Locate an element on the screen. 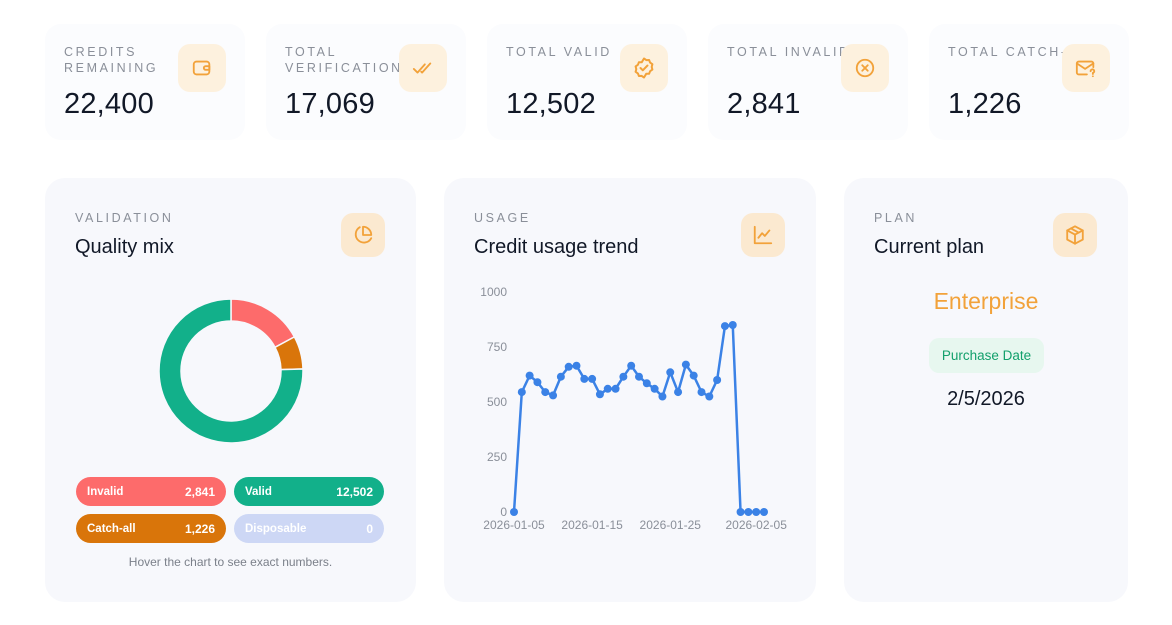 This screenshot has width=1172, height=625. line-chart-icon is located at coordinates (763, 235).